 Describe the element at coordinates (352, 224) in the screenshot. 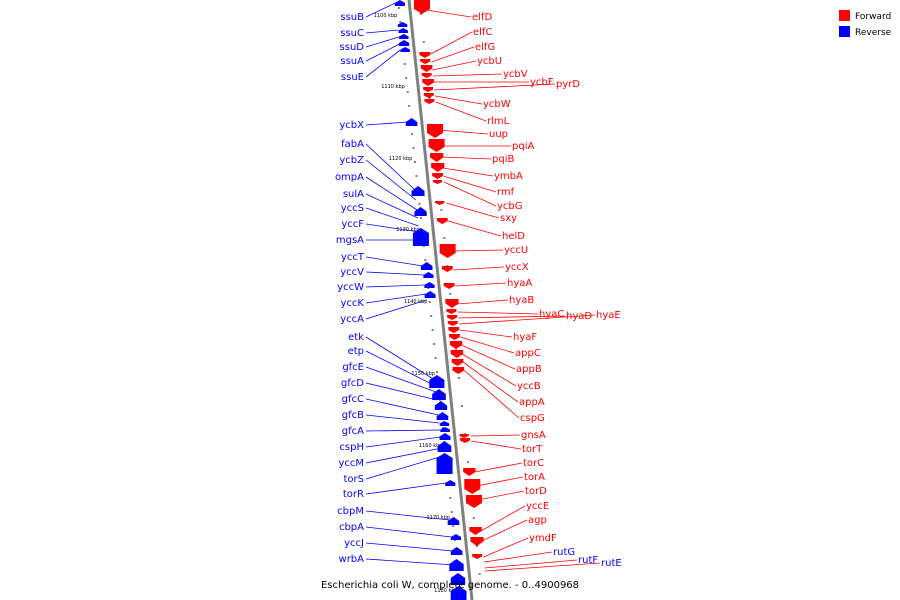

I see `reverse-gene-label: yccF` at that location.